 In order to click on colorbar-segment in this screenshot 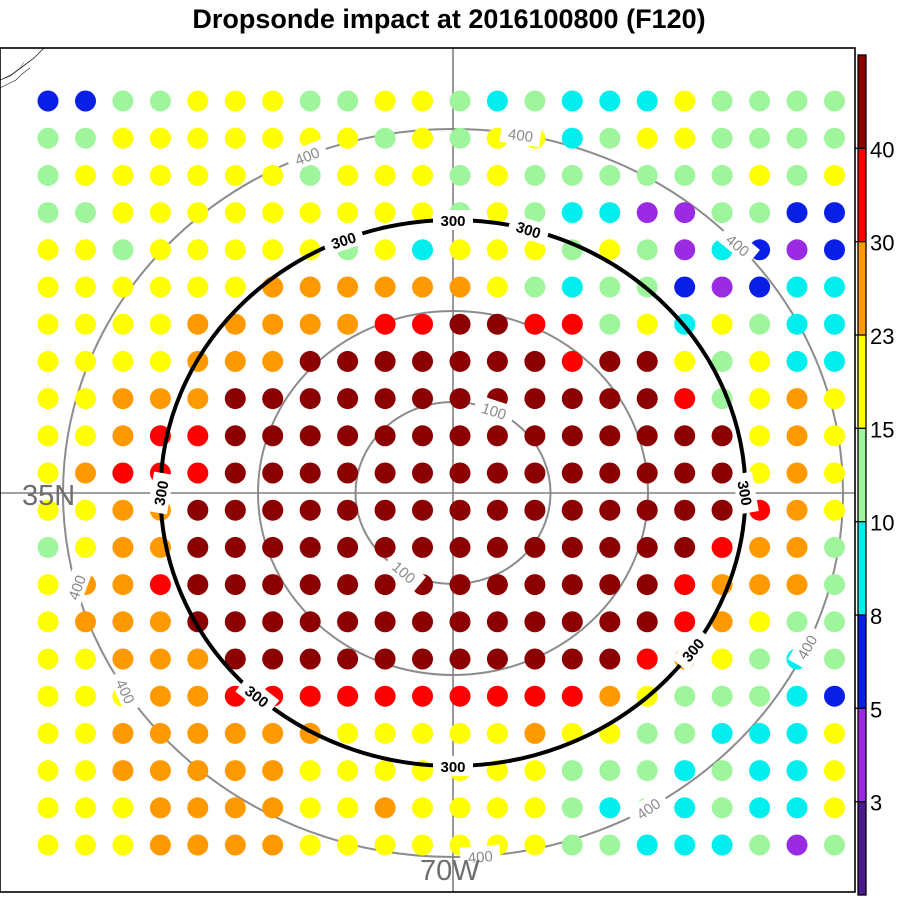, I will do `click(862, 475)`.